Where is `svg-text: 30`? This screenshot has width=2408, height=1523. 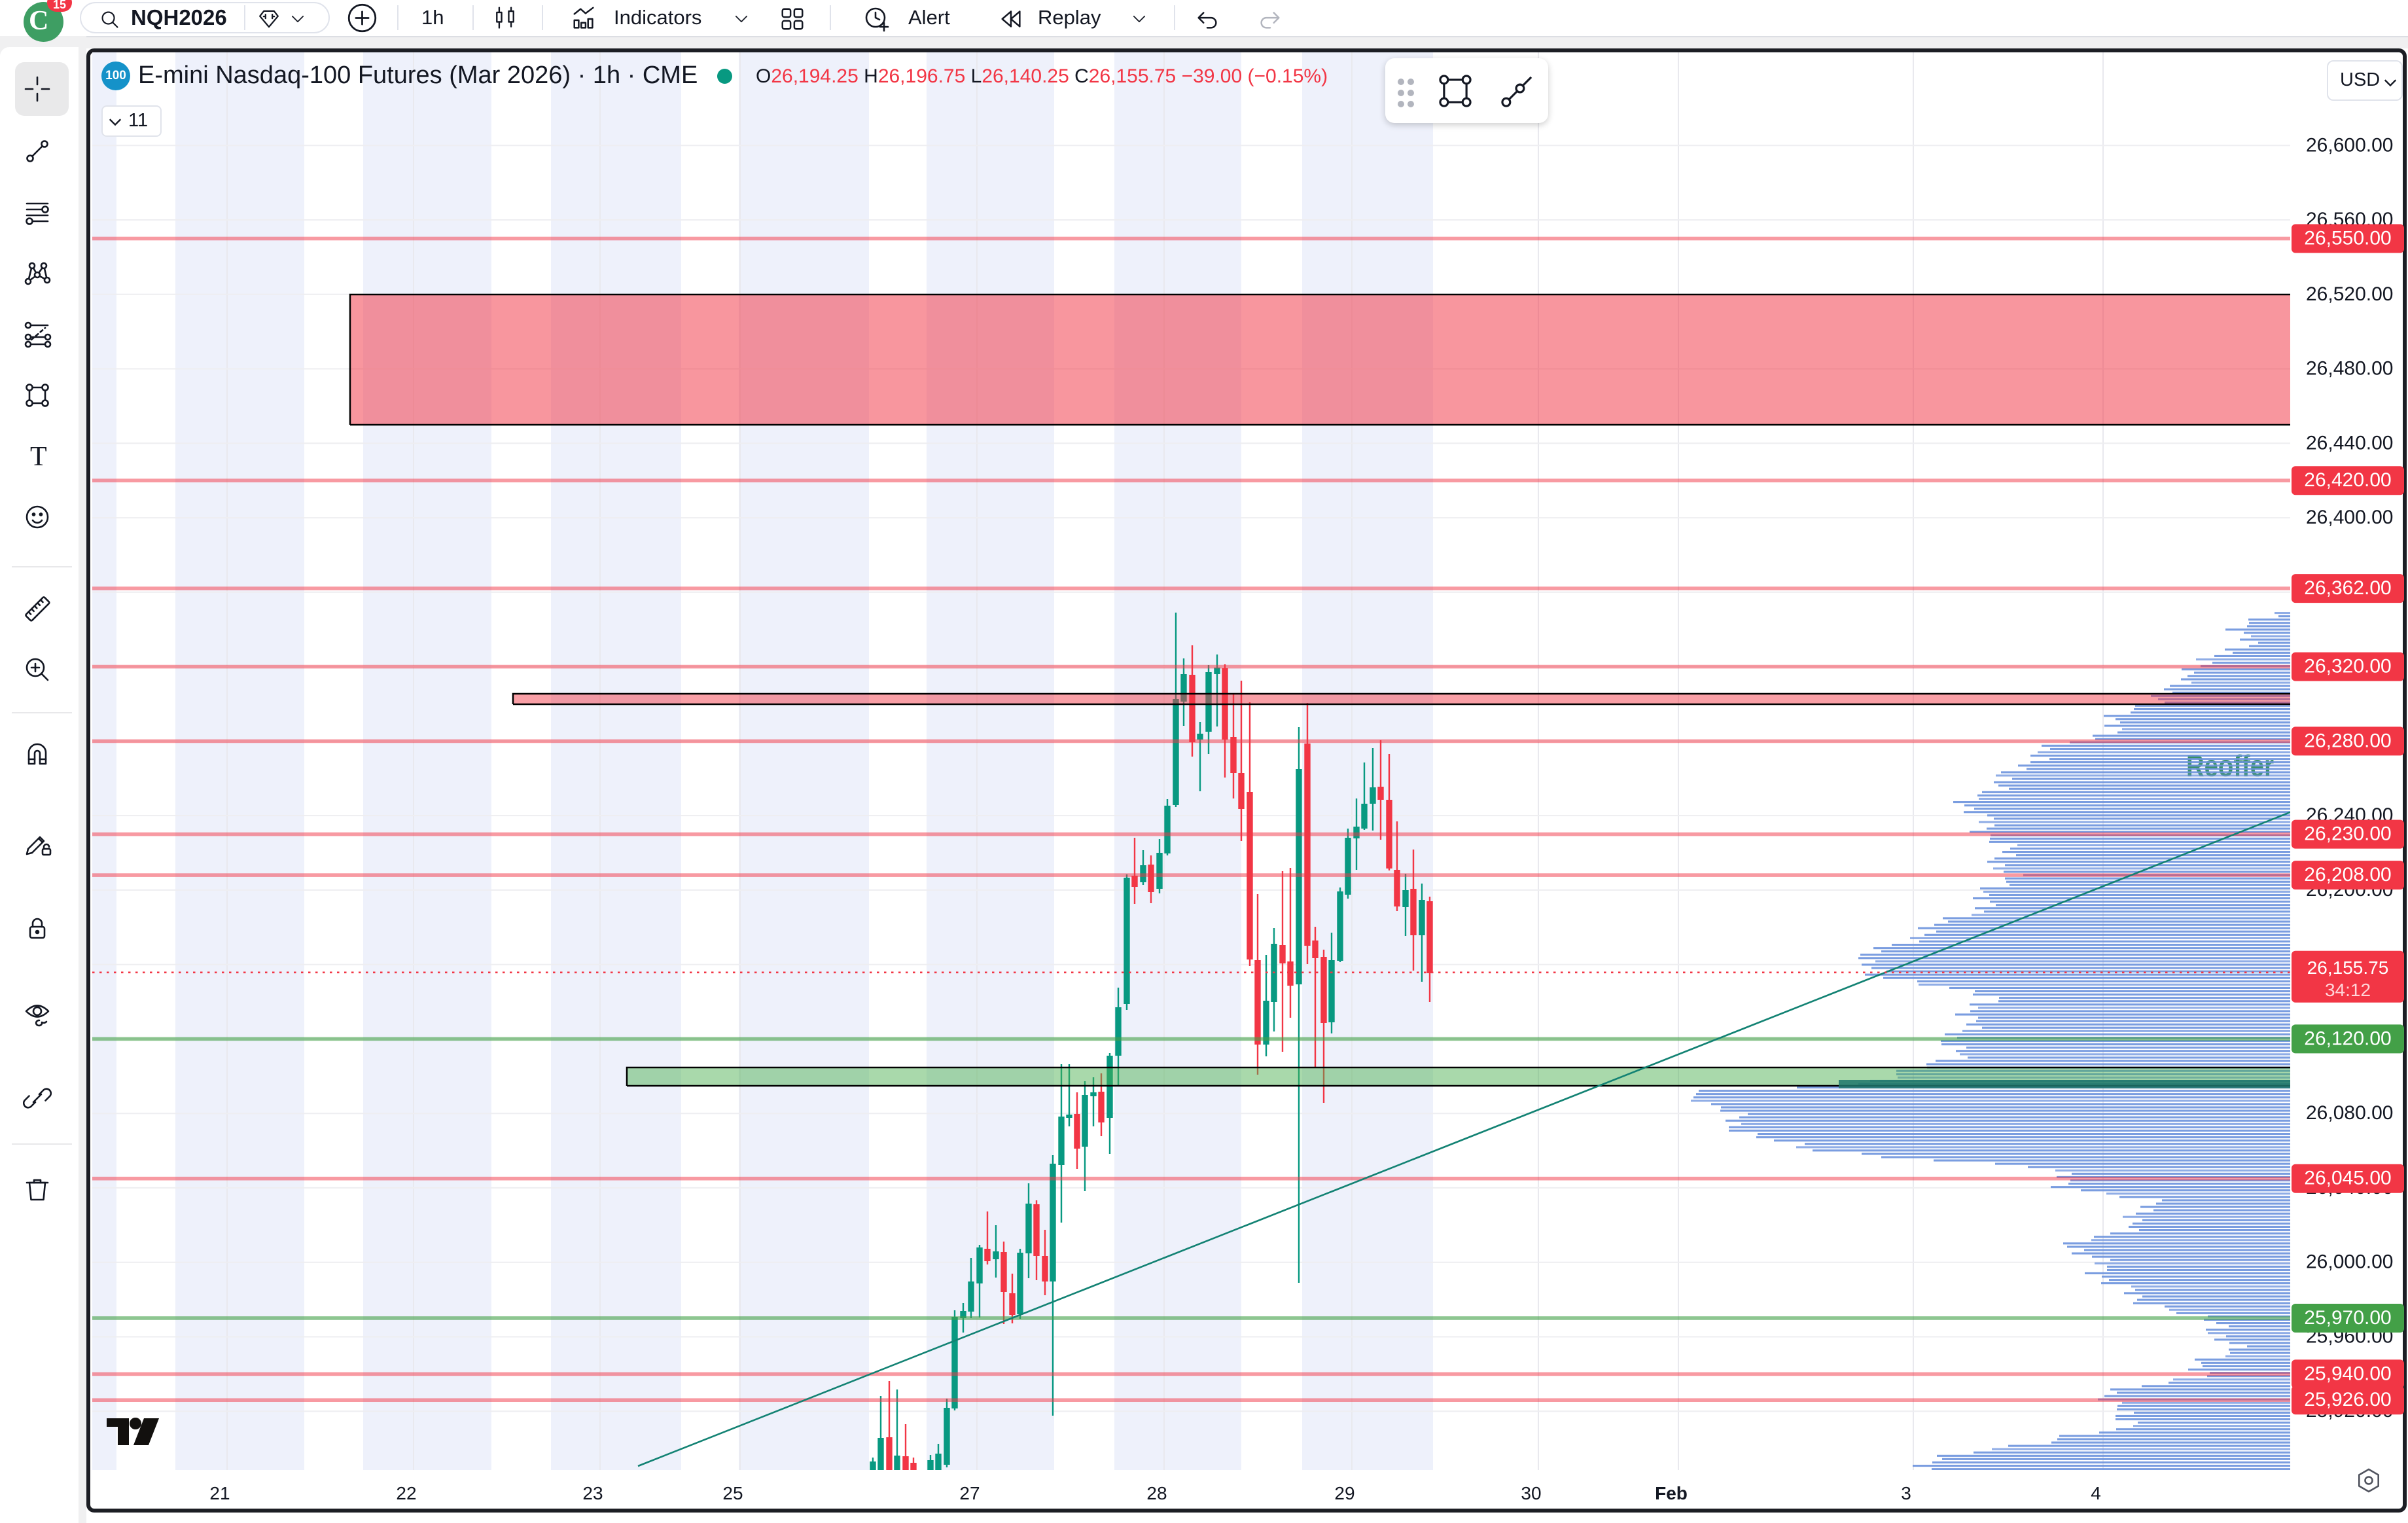 svg-text: 30 is located at coordinates (1531, 1493).